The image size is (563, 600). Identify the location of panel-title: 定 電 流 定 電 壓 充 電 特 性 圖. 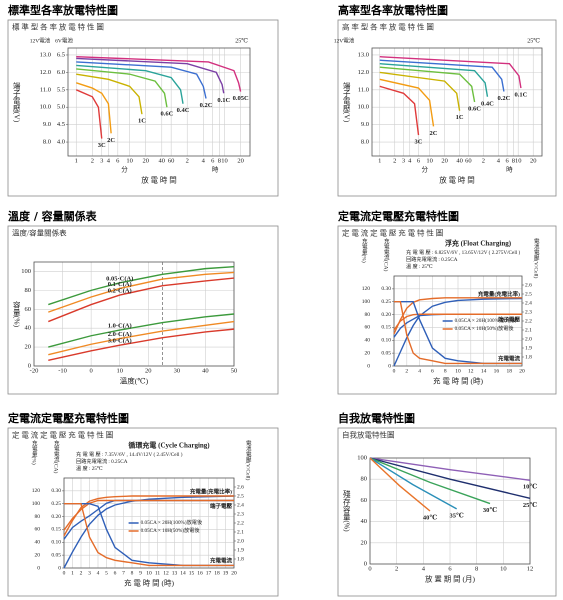
(392, 233).